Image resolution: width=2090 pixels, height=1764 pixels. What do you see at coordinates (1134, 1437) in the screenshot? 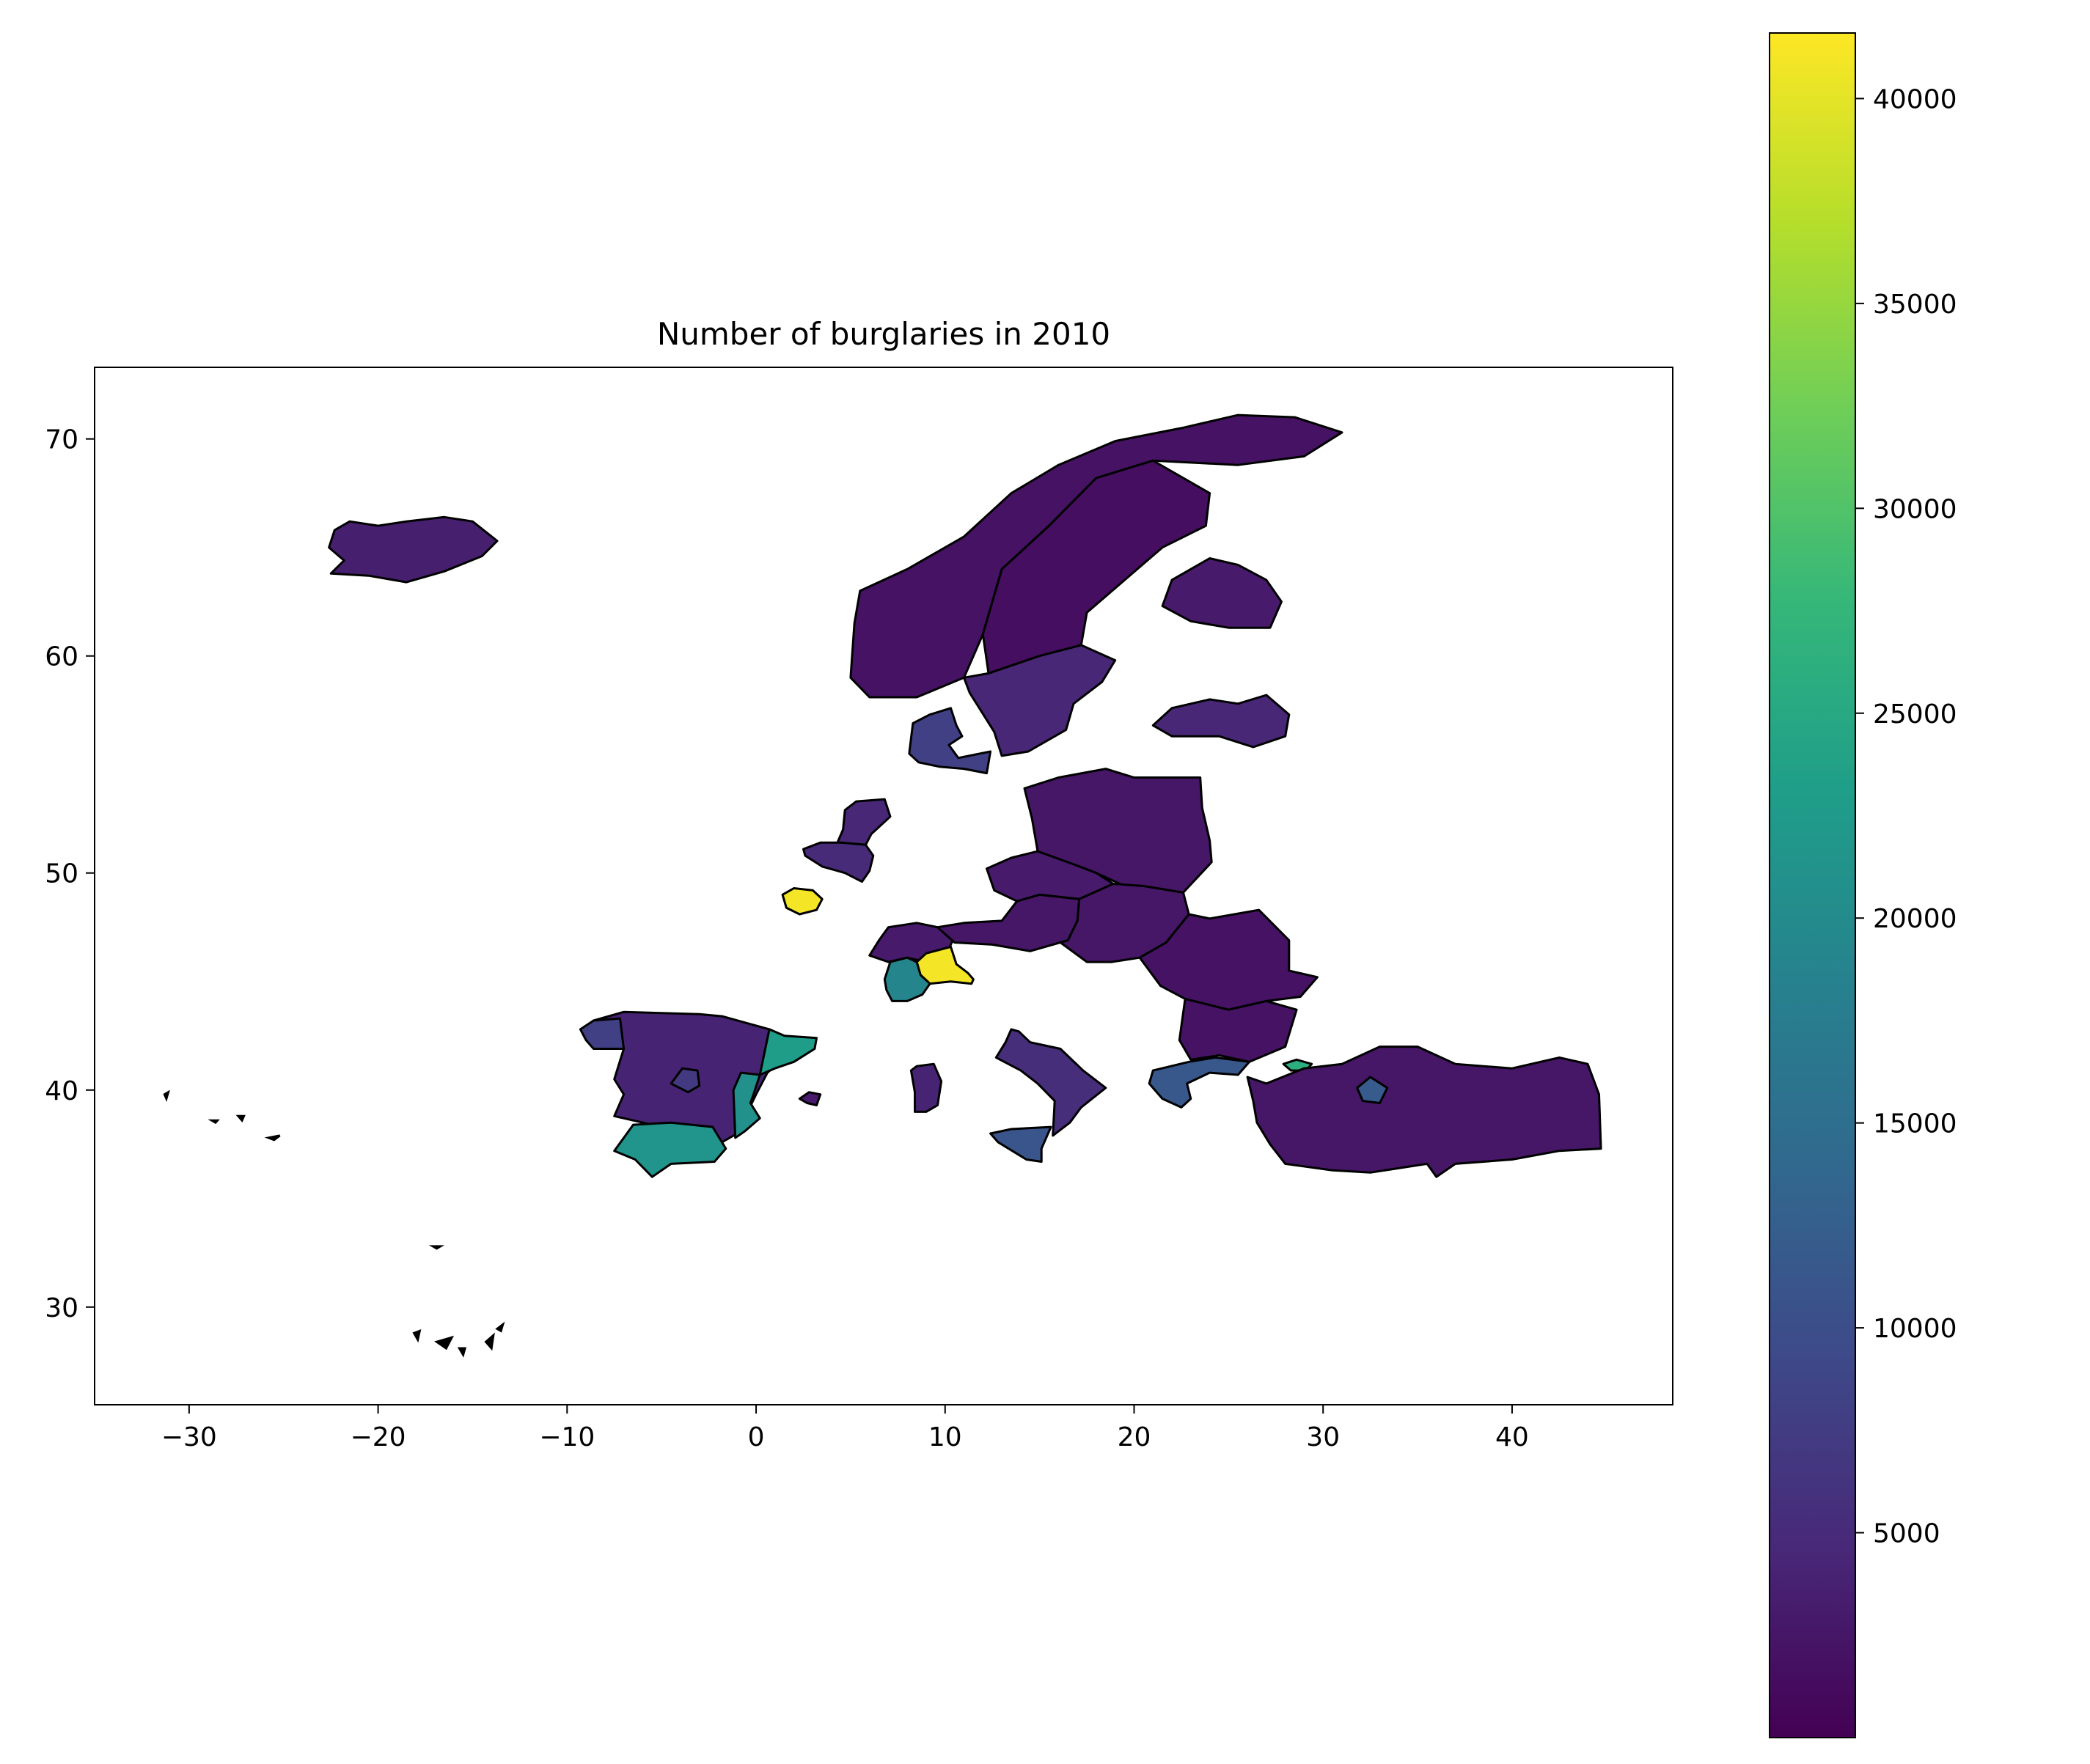
I see `x-tick-label: 20` at bounding box center [1134, 1437].